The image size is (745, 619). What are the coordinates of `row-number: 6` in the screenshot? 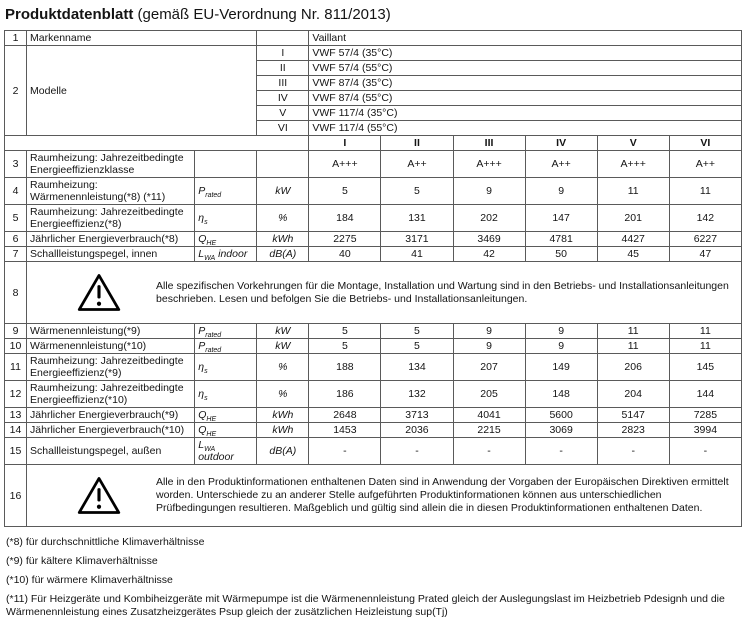 It's located at (15, 239).